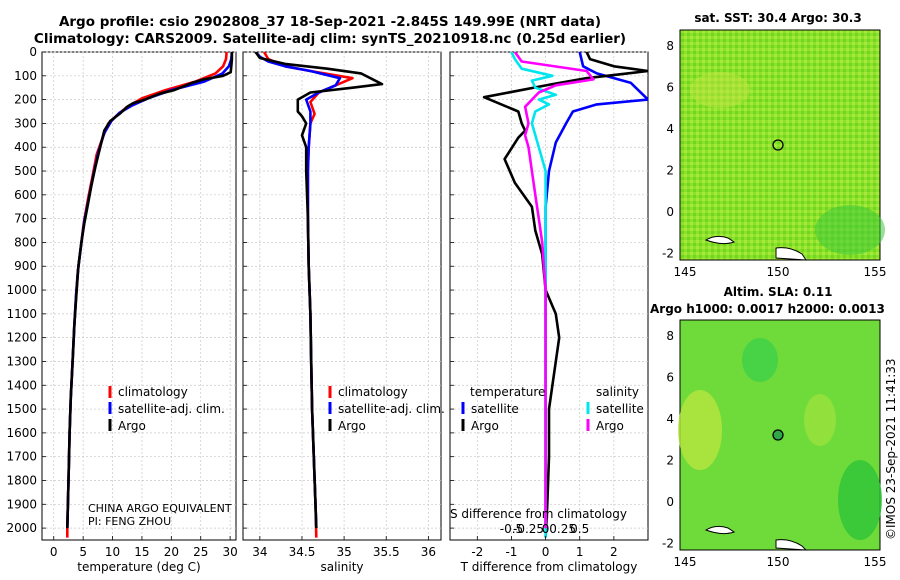 The width and height of the screenshot is (900, 580). I want to click on map-xtick-label: 155, so click(875, 272).